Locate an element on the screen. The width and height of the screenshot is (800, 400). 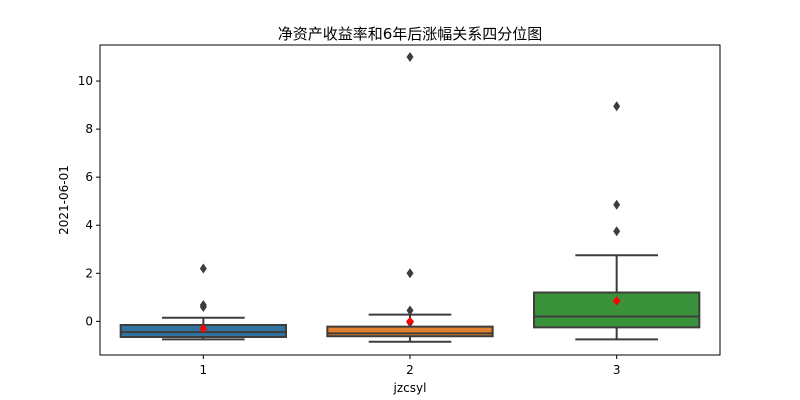
chart-title: 净资产收益率和6年后涨幅关系四分位图 is located at coordinates (410, 34).